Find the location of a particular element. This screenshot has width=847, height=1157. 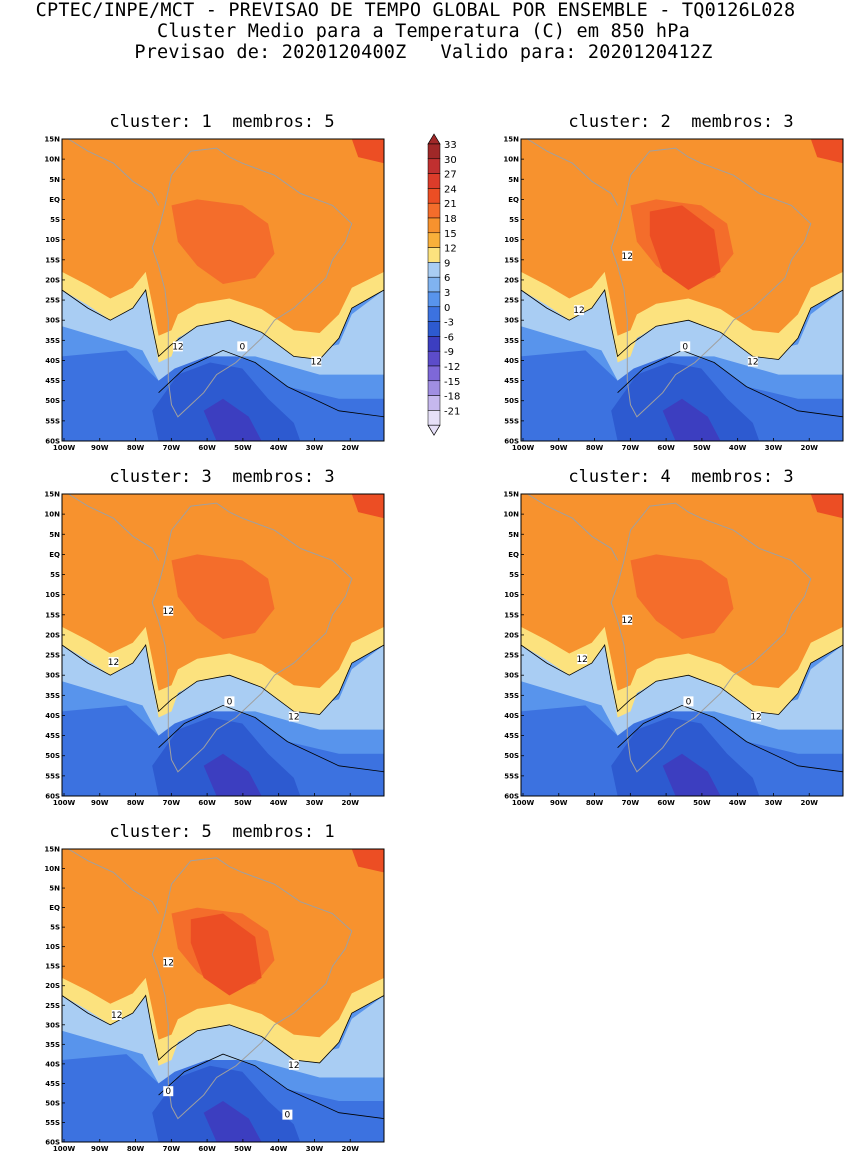

lat-tick-label: 5S is located at coordinates (55, 220).